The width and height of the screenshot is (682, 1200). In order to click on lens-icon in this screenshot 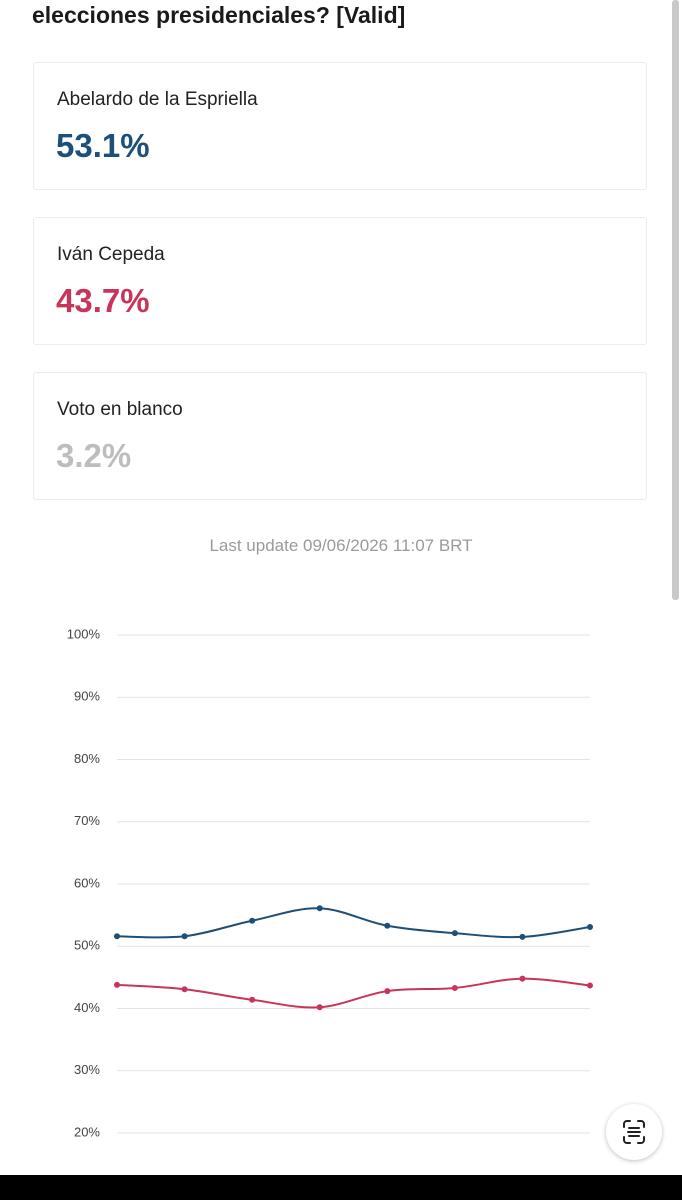, I will do `click(634, 1132)`.